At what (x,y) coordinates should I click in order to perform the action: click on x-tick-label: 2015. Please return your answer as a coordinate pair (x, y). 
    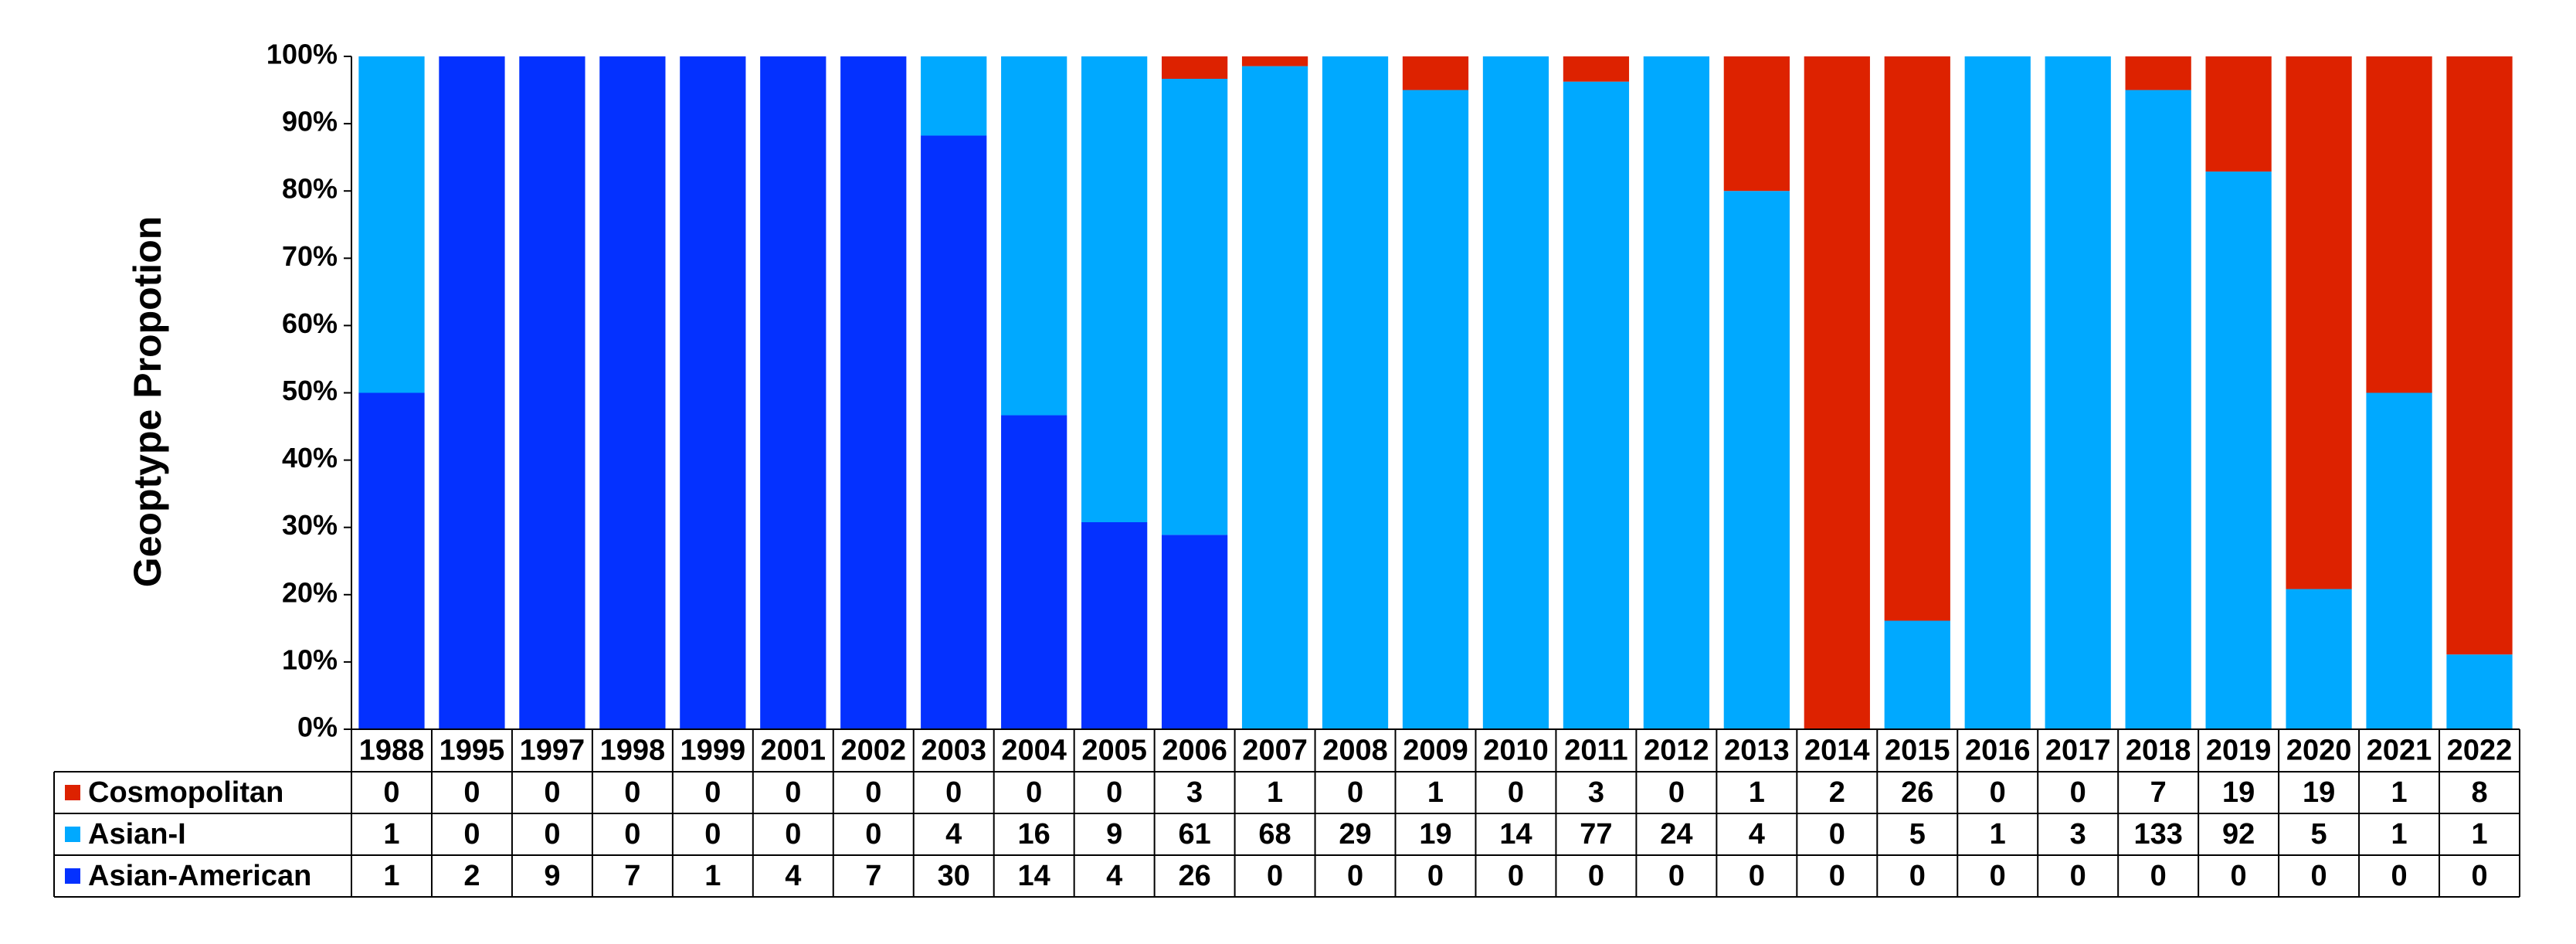
    Looking at the image, I should click on (1918, 751).